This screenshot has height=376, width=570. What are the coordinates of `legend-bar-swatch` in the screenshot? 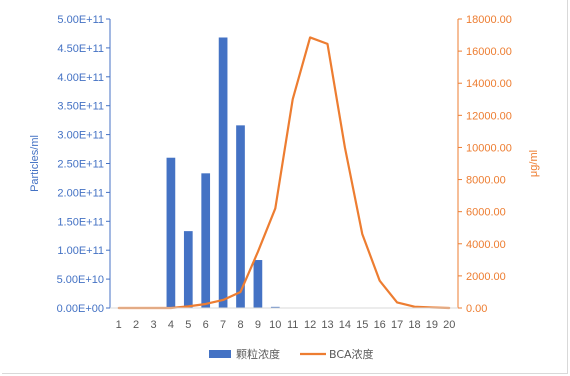 It's located at (220, 354).